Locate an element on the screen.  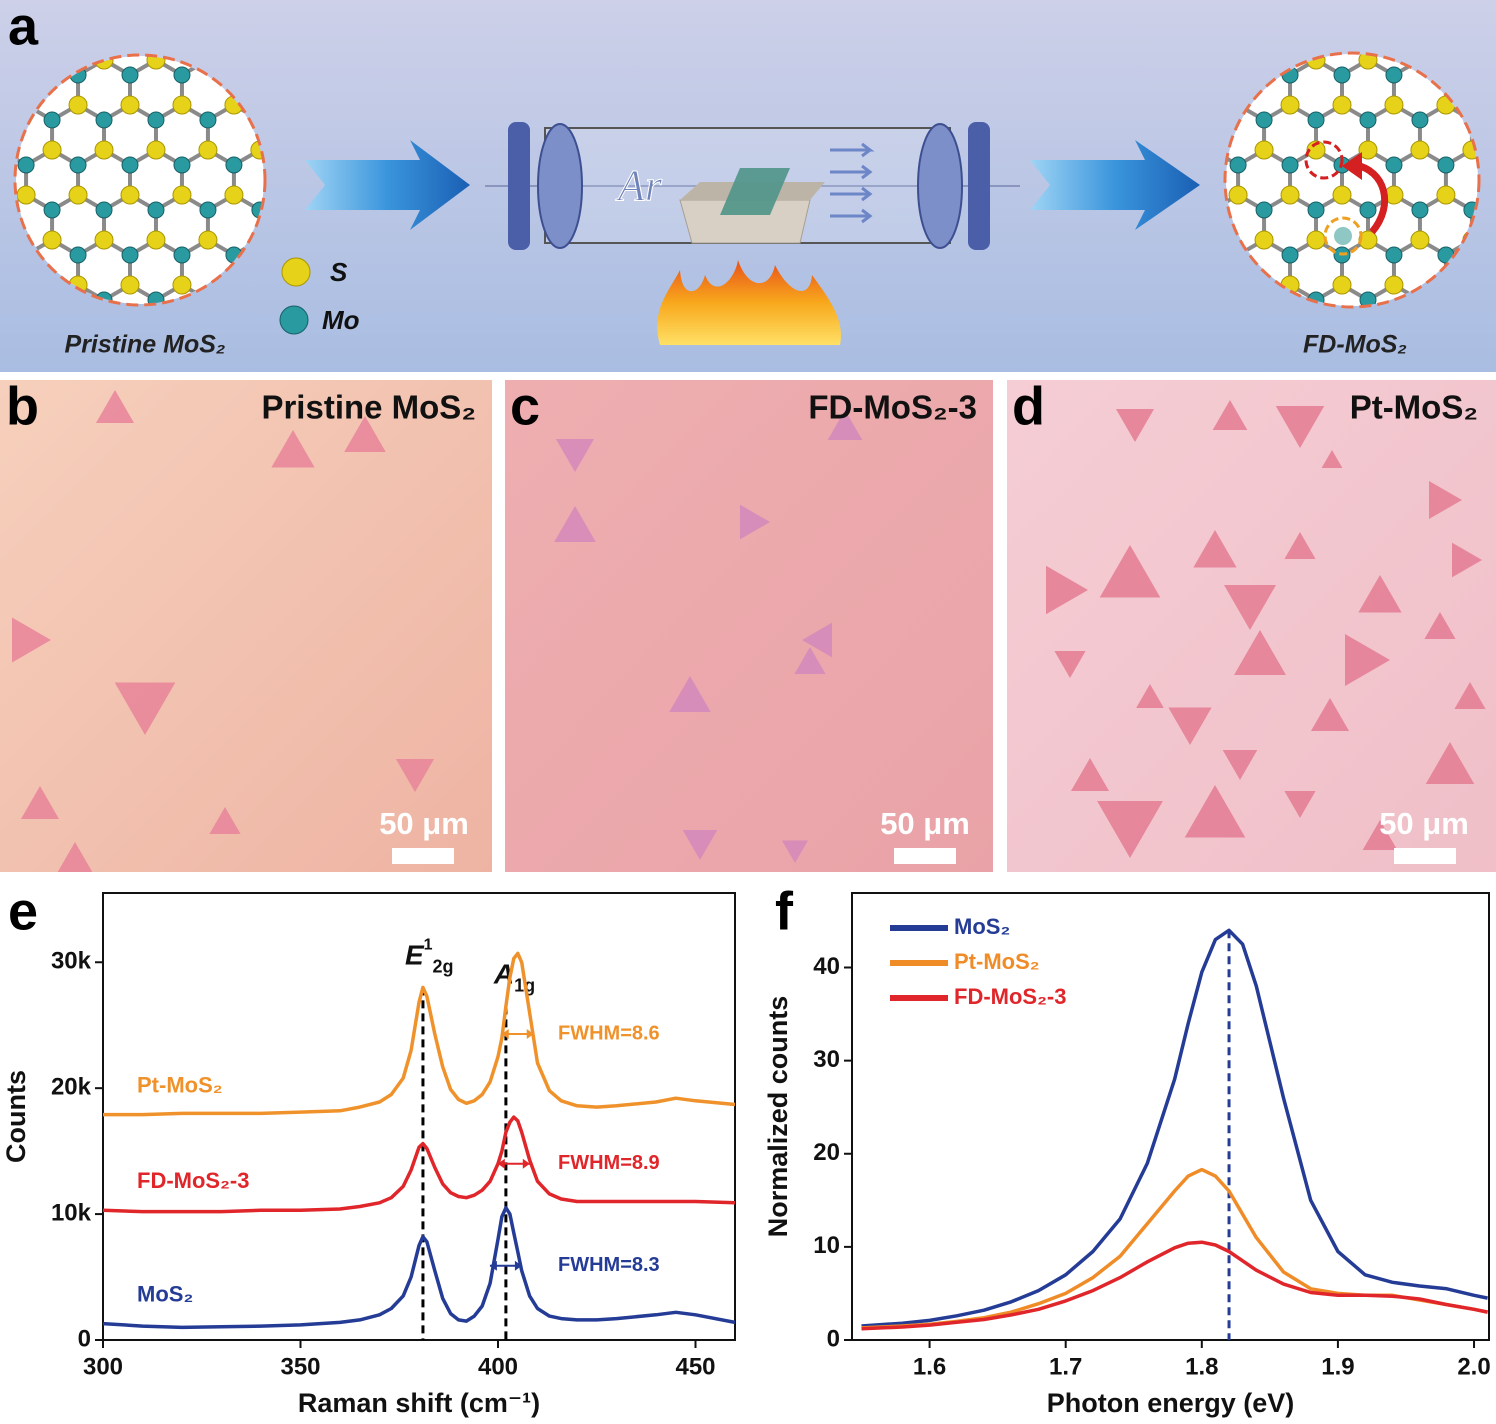
y-tick-label: 10k is located at coordinates (71, 1212).